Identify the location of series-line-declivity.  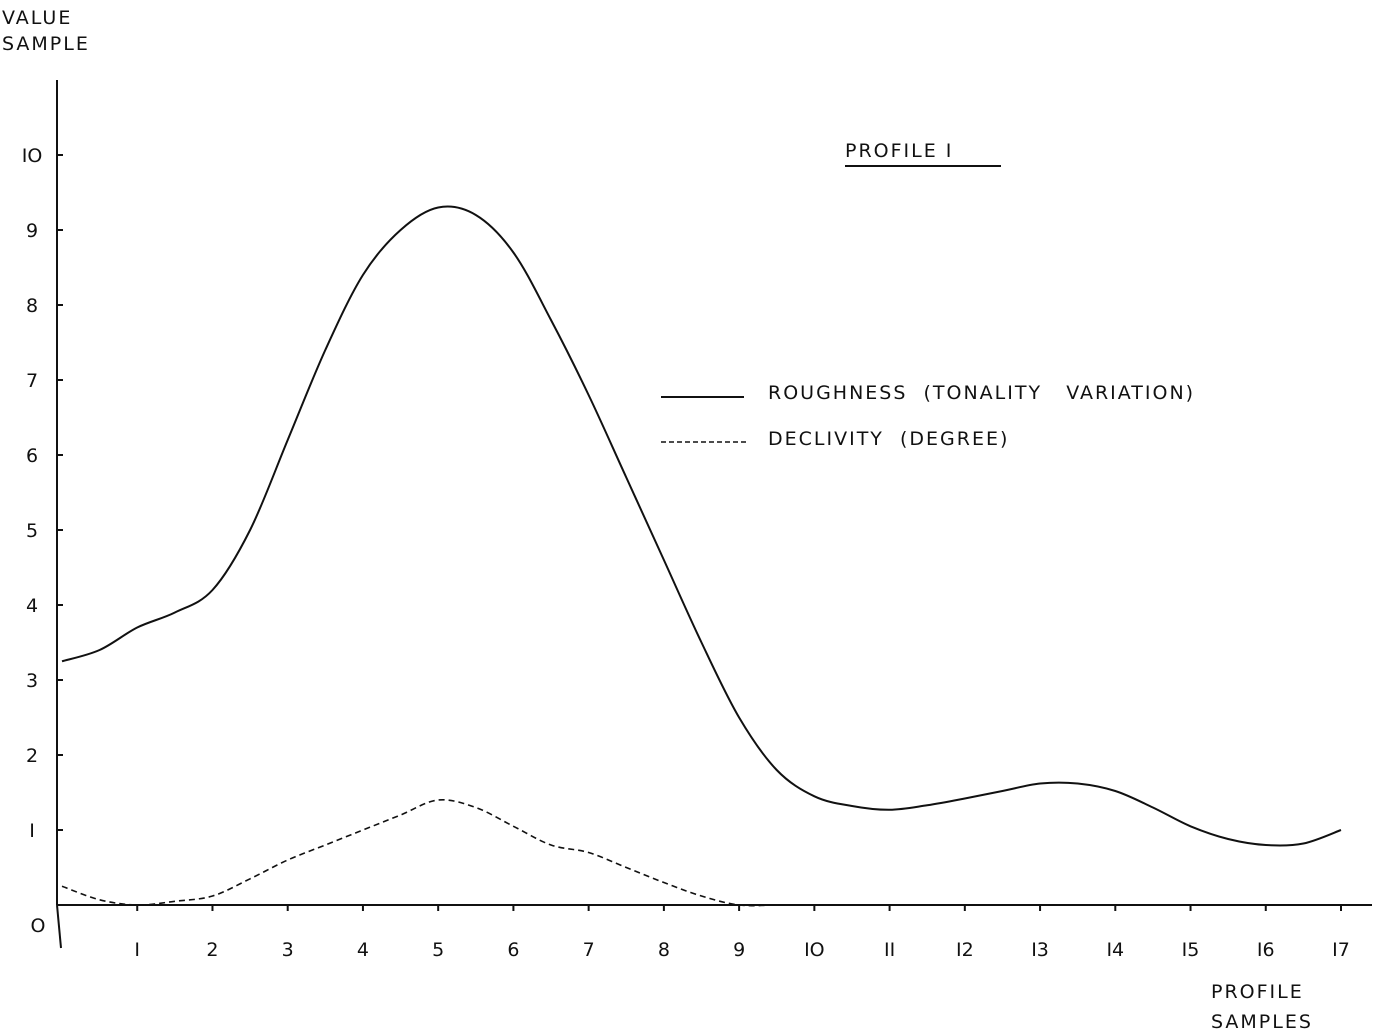
(701, 852).